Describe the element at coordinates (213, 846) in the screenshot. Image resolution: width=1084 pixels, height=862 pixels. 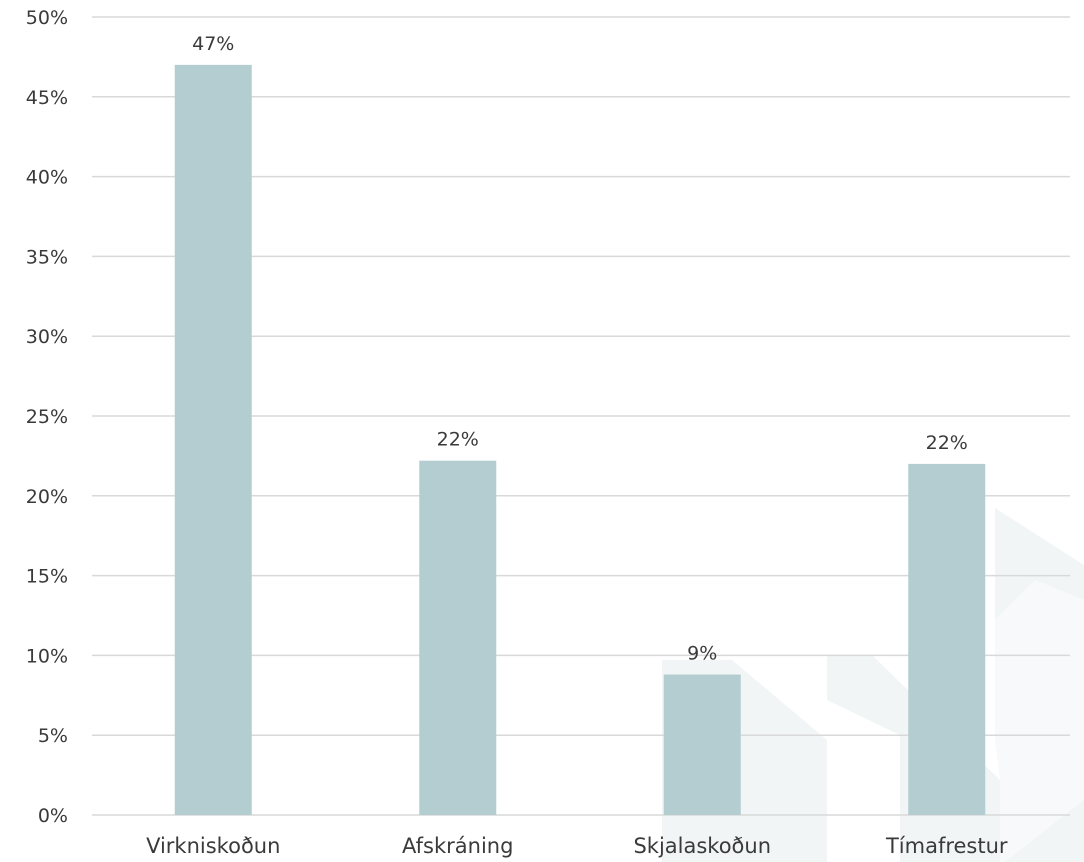
I see `x-category-label: Virkniskoðun` at that location.